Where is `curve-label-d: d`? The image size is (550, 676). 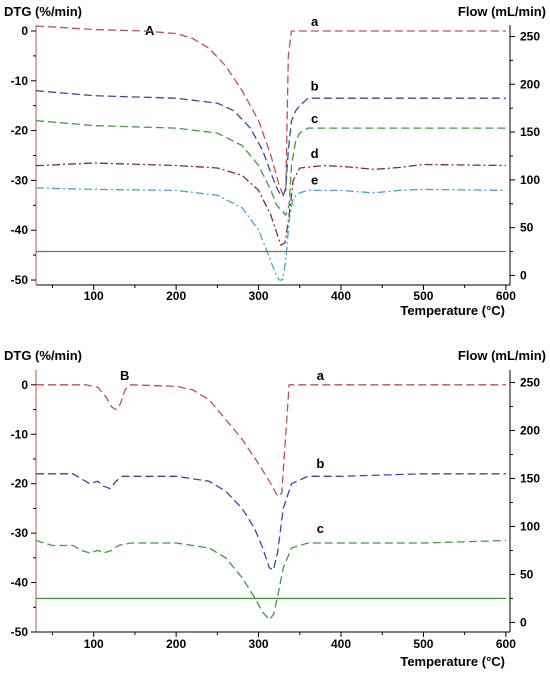
curve-label-d: d is located at coordinates (315, 153).